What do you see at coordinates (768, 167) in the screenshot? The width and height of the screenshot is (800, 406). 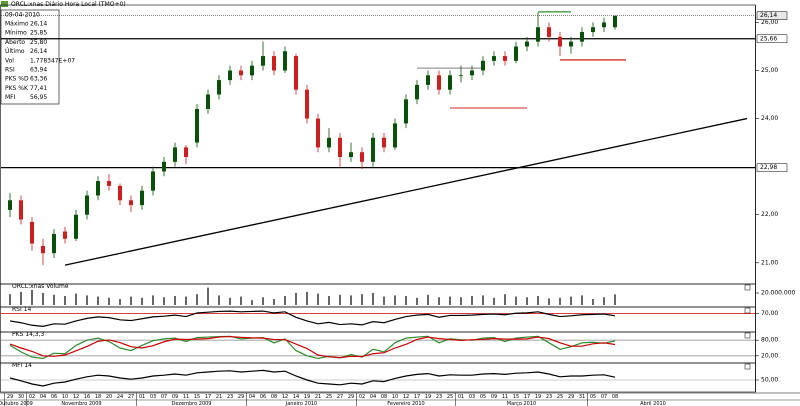 I see `price-label: 22,98` at bounding box center [768, 167].